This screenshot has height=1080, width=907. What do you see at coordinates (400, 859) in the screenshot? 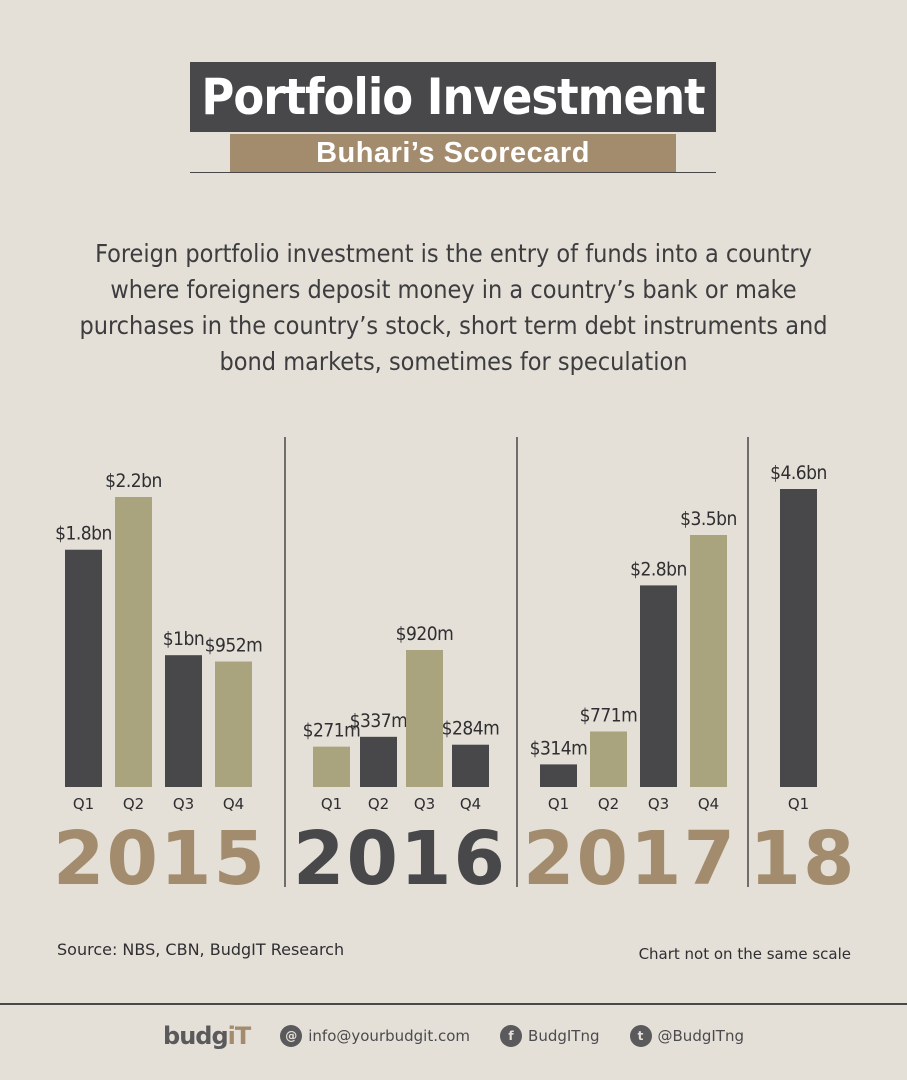
I see `year-label-2016: 2016` at bounding box center [400, 859].